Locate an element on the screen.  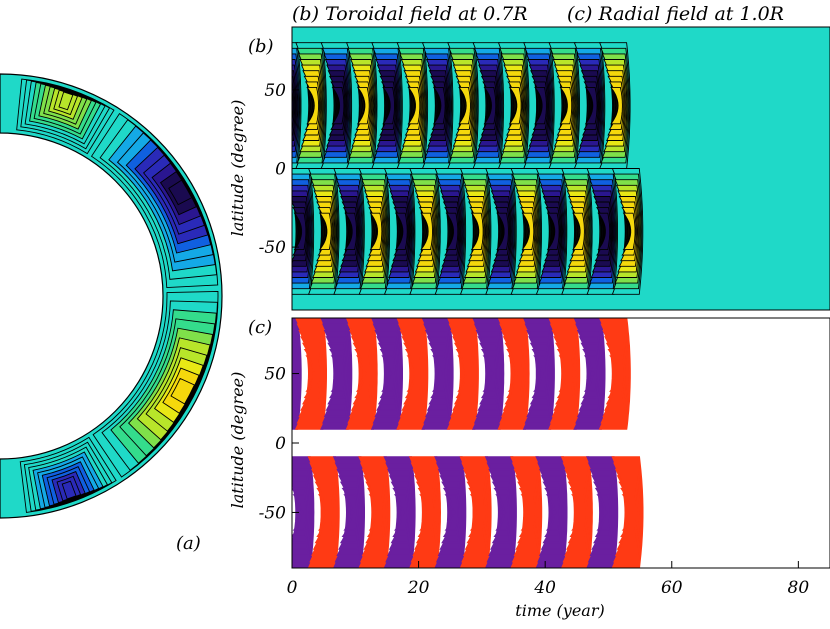
xtick-label: 60 is located at coordinates (672, 588).